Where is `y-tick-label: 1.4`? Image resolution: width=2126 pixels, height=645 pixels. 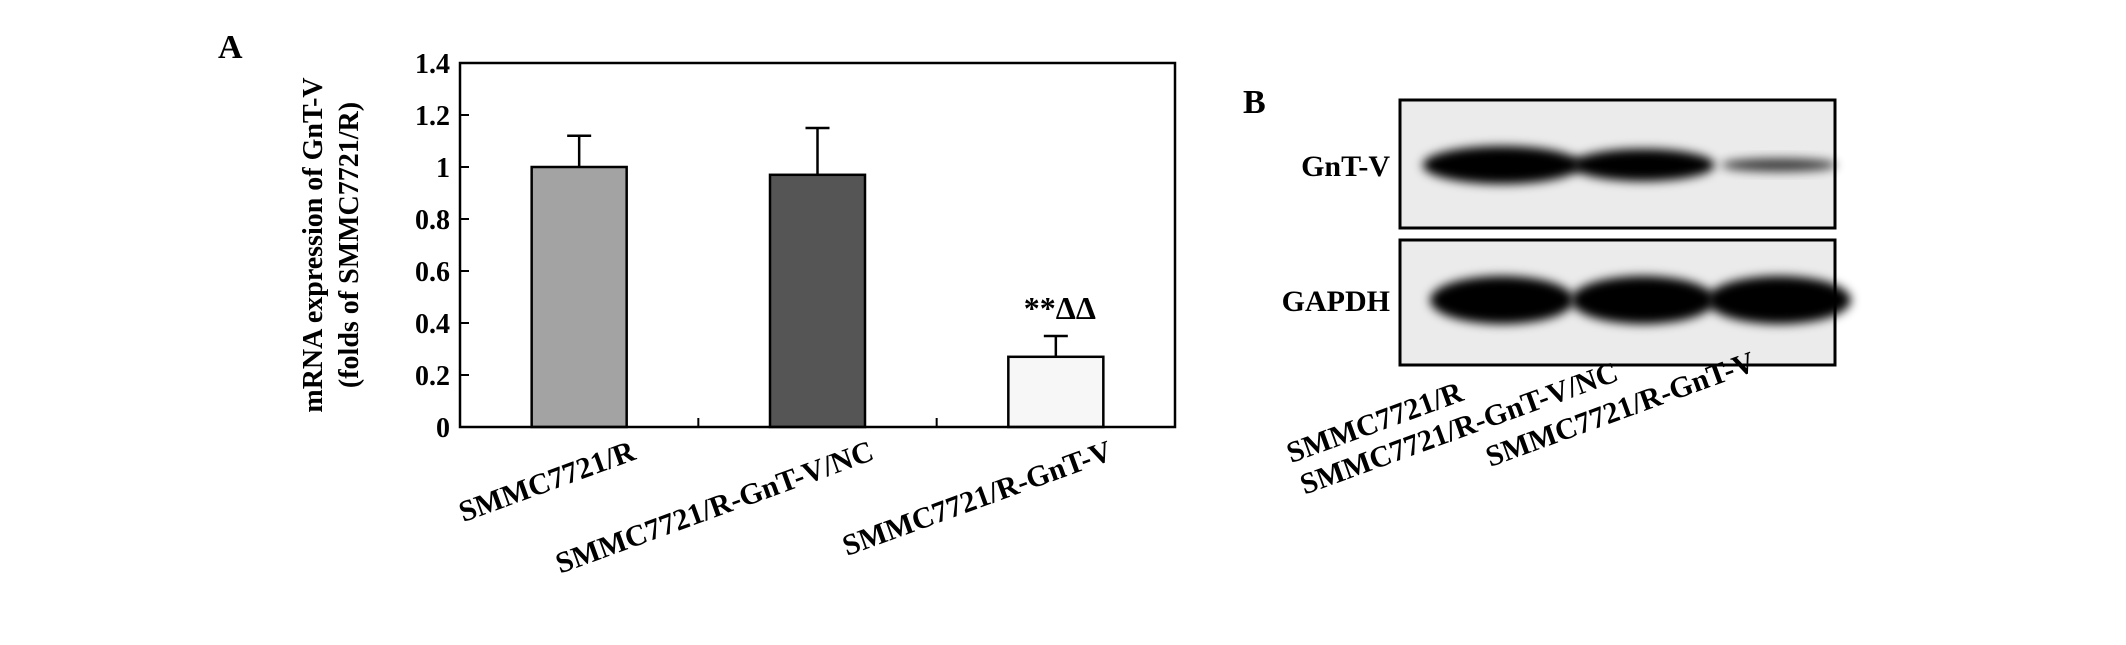 y-tick-label: 1.4 is located at coordinates (432, 64).